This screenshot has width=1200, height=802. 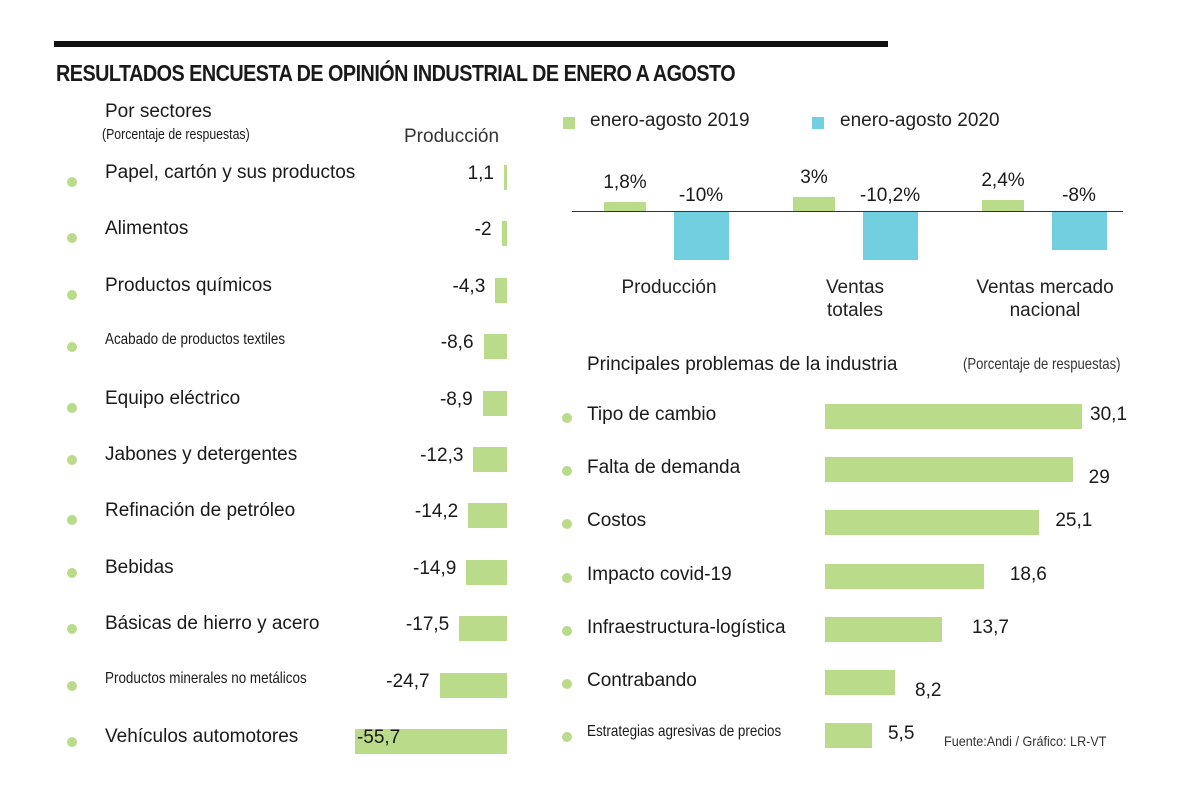 I want to click on sector-value: -14,9, so click(x=435, y=568).